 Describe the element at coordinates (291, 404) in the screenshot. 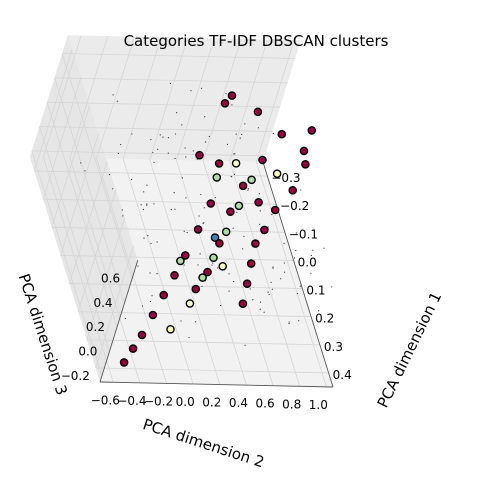

I see `y-tick-label: 0.8` at that location.